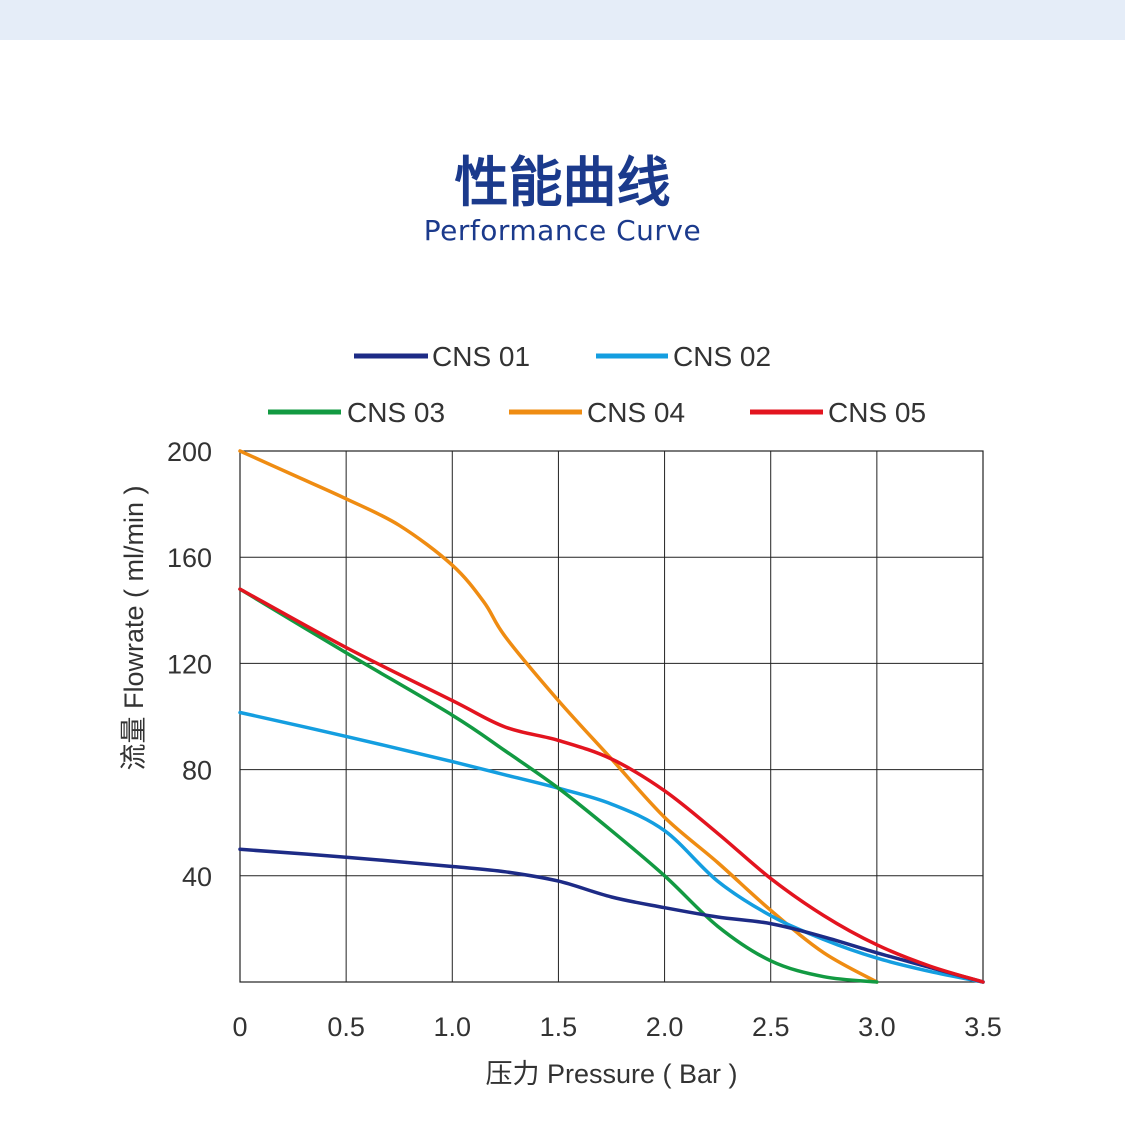 The height and width of the screenshot is (1136, 1125). Describe the element at coordinates (611, 1074) in the screenshot. I see `x-axis-title: 压力 Pressure ( Bar )` at that location.